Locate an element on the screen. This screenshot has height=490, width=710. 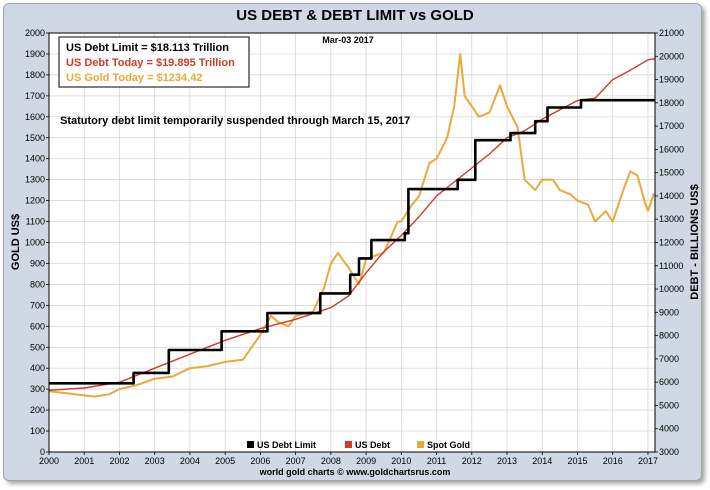
x-tick-label: 2001 is located at coordinates (84, 461).